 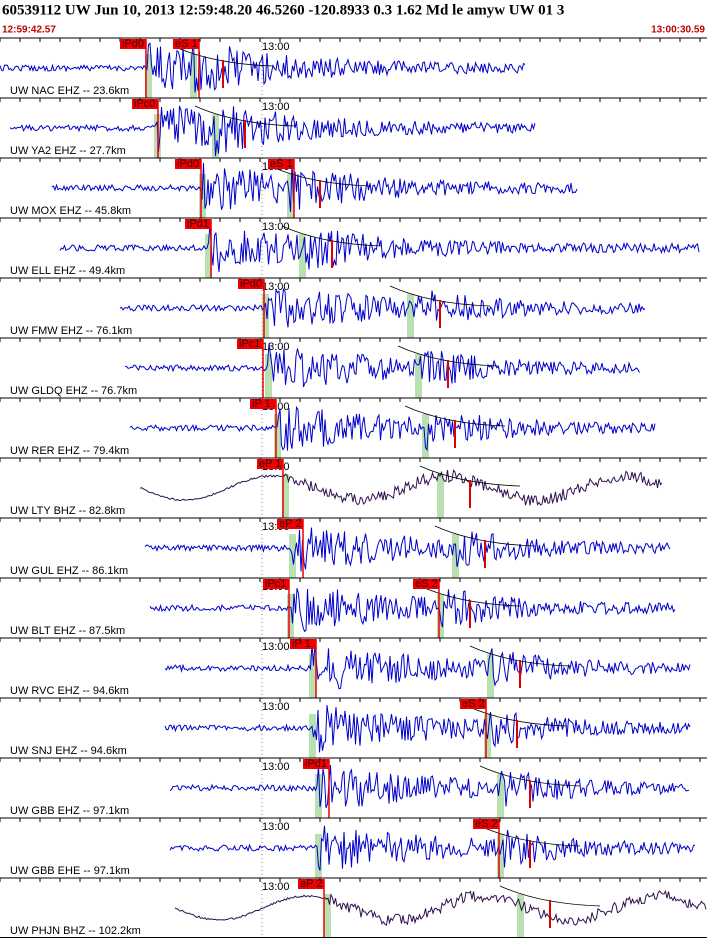 I want to click on station-label: UW FMW EHZ -- 76.1km, so click(x=71, y=331).